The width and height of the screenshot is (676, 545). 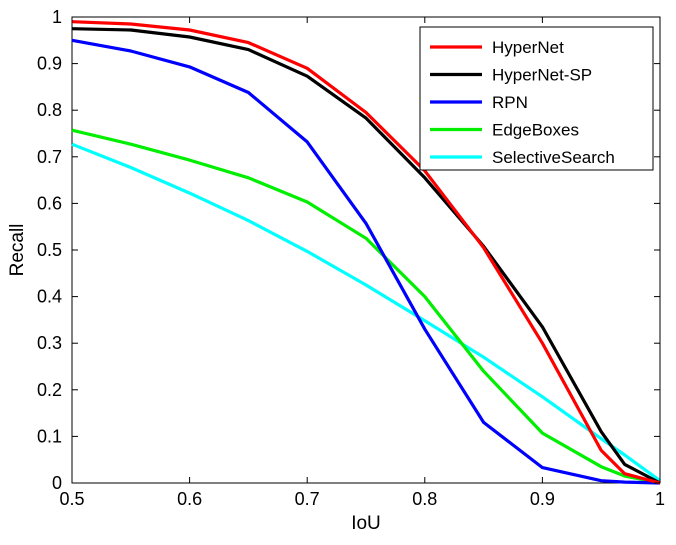 I want to click on legend-label: RPN, so click(x=510, y=102).